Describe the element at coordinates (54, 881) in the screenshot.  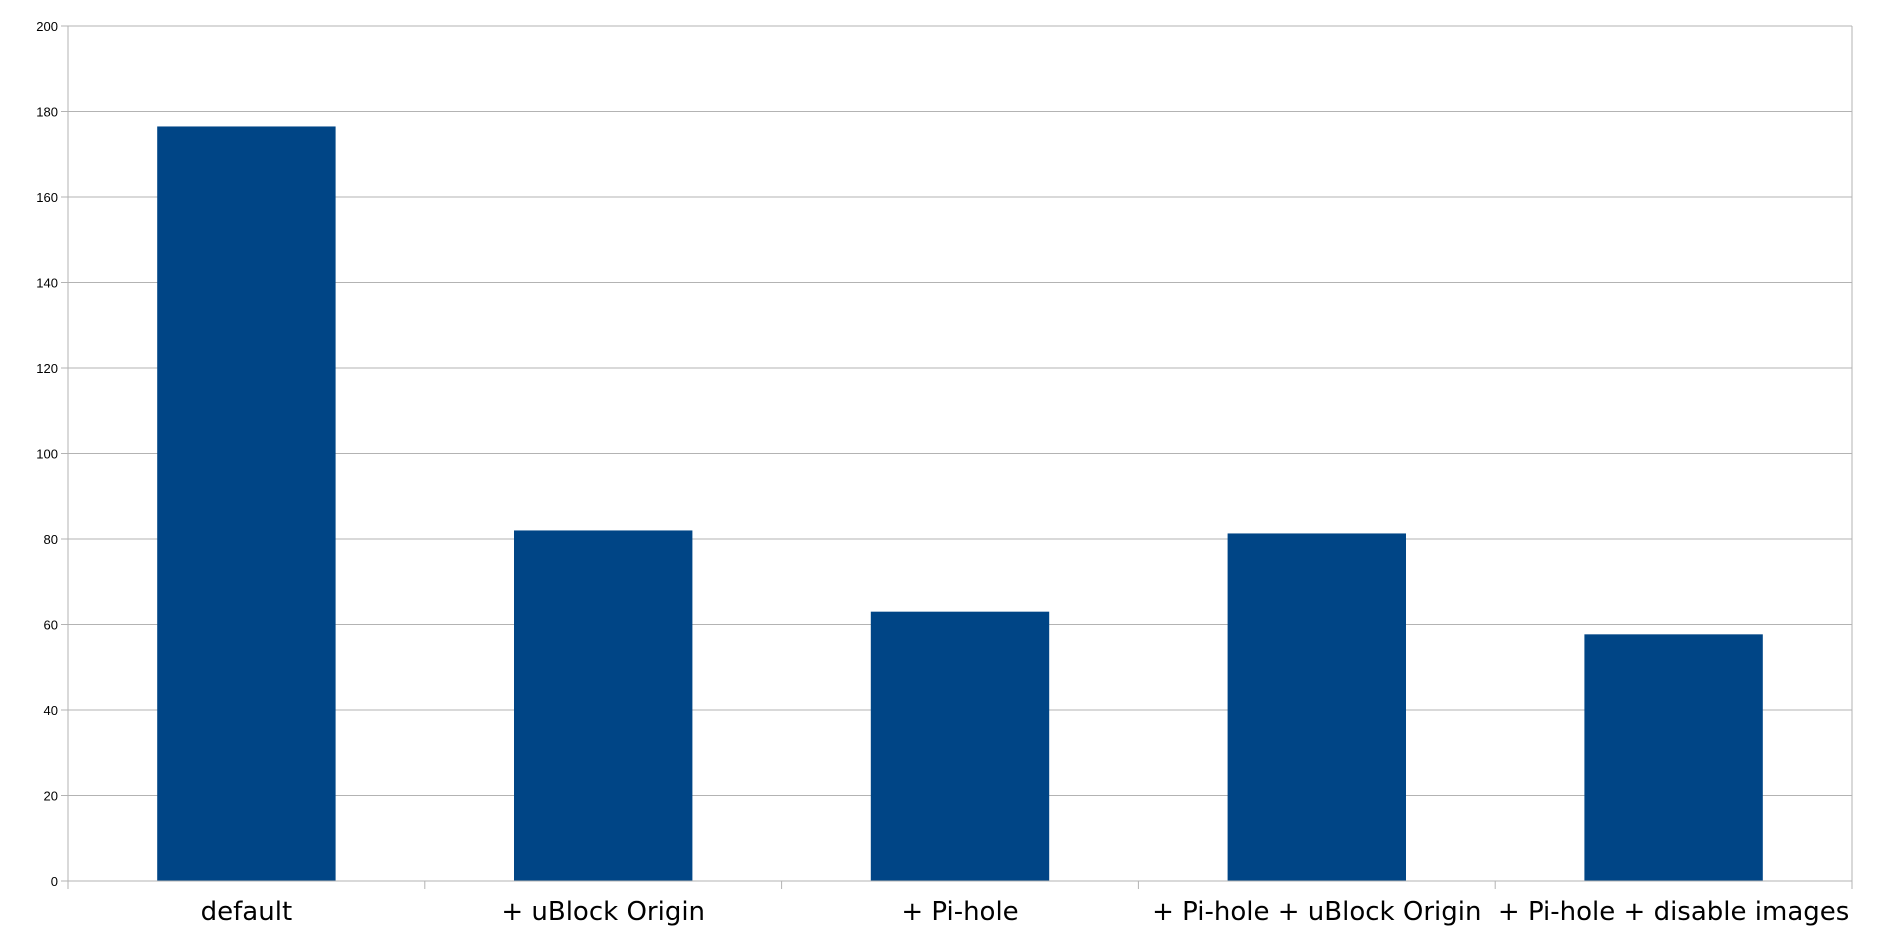
I see `y-tick-label: 0` at that location.